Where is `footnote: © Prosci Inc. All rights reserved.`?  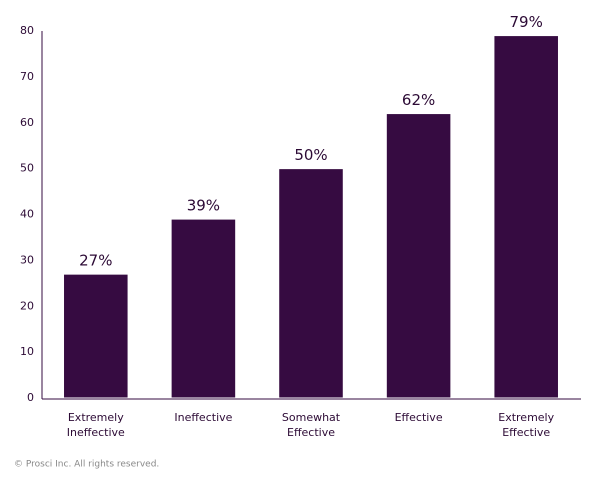
footnote: © Prosci Inc. All rights reserved. is located at coordinates (86, 465).